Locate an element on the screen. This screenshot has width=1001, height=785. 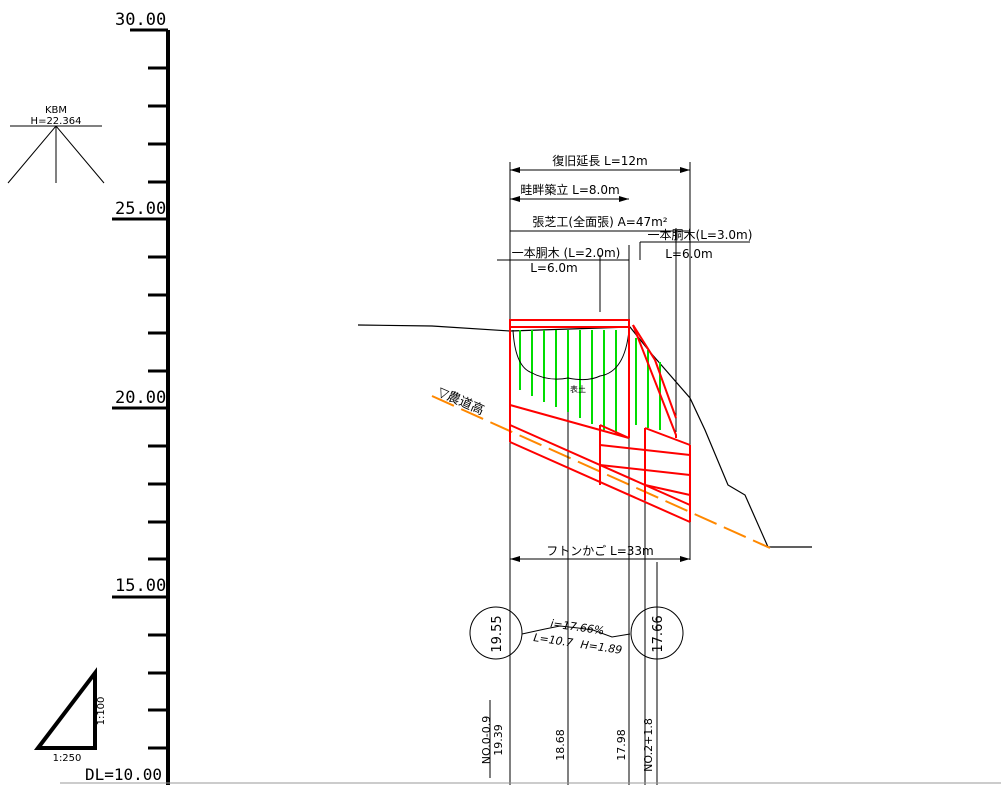
left-elevation: 19.55 is located at coordinates (497, 633).